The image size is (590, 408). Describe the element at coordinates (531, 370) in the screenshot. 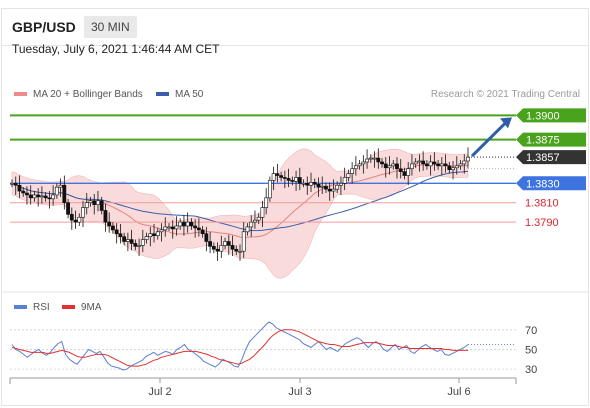

I see `rsi-tick-30: 30` at that location.